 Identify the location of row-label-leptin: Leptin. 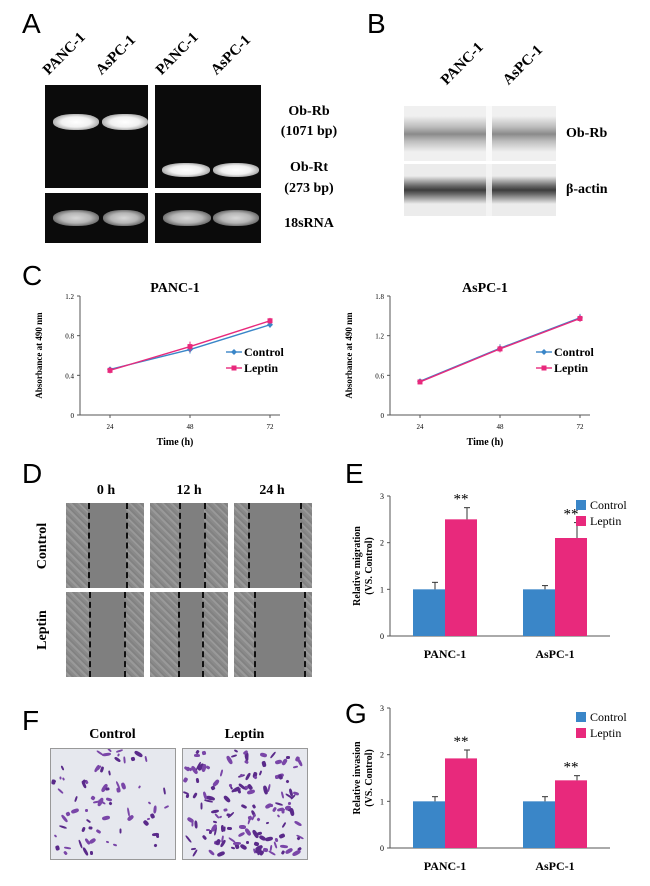
(42, 630).